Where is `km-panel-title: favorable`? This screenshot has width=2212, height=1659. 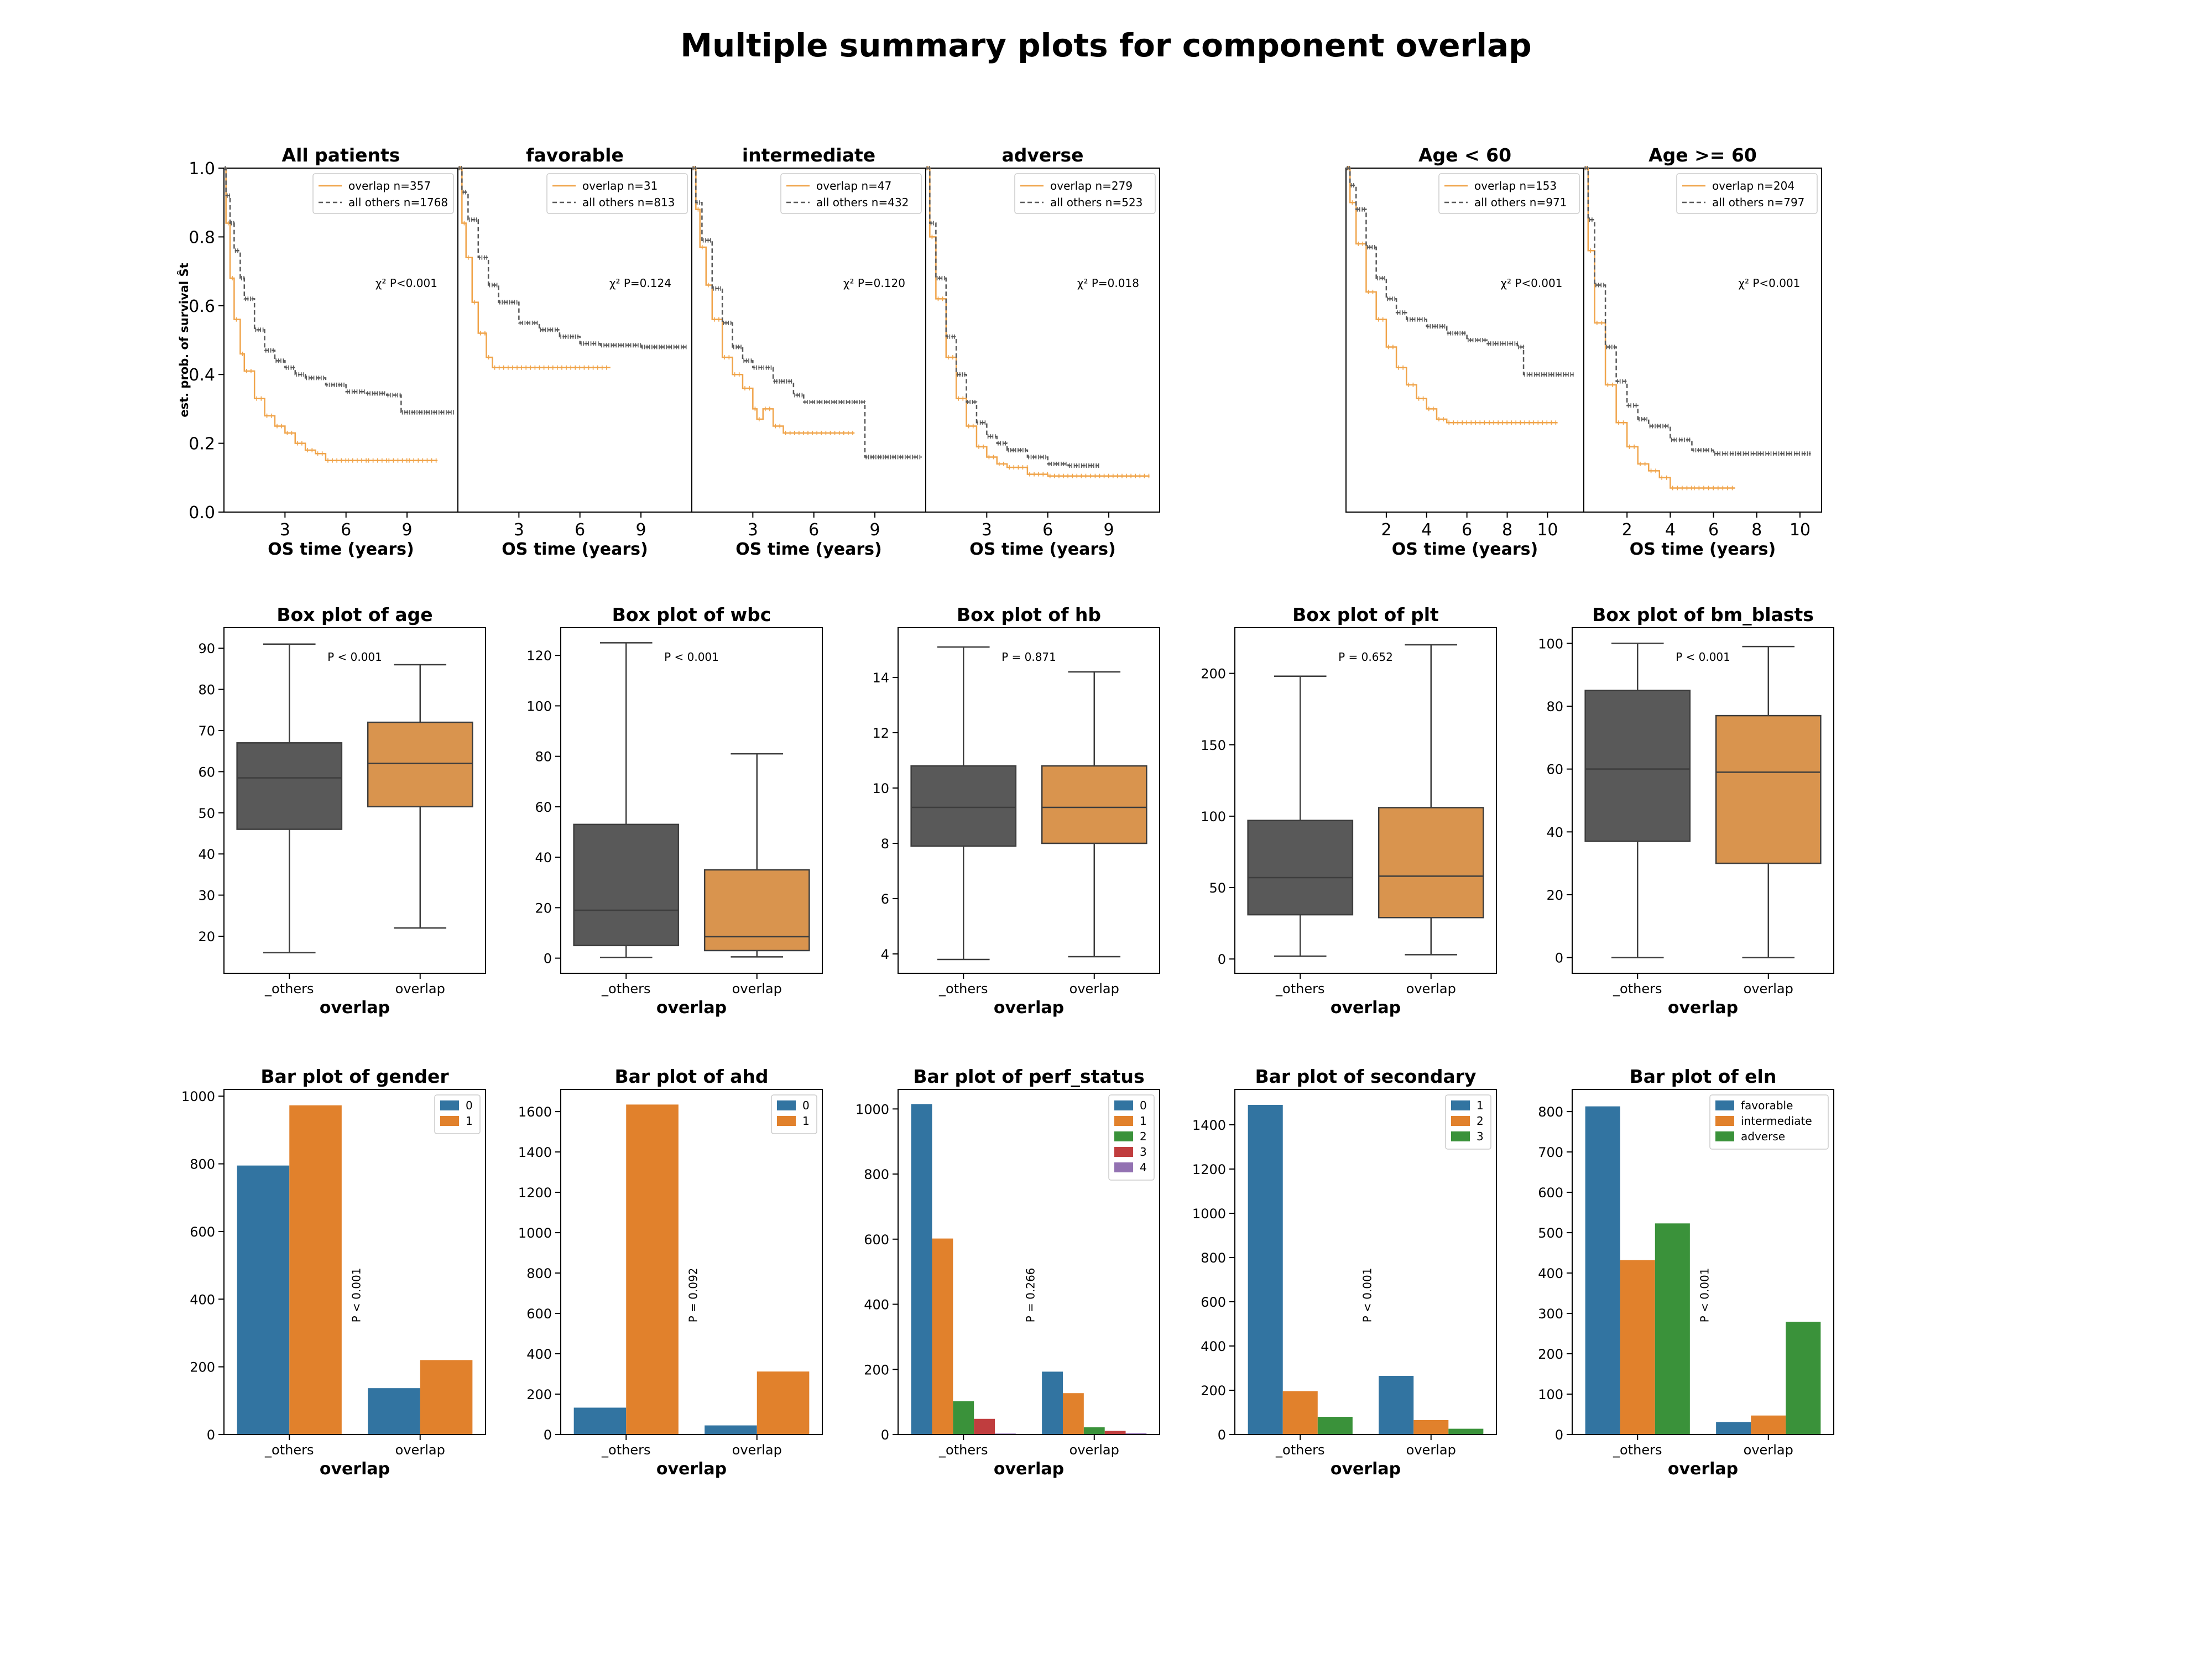 km-panel-title: favorable is located at coordinates (575, 155).